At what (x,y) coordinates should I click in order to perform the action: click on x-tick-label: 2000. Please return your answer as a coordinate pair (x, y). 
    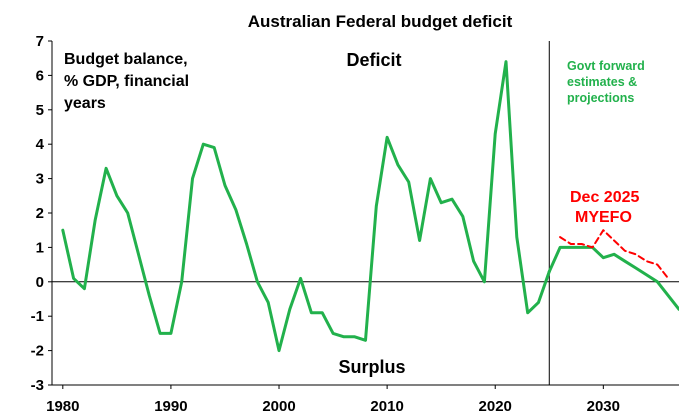
    Looking at the image, I should click on (278, 406).